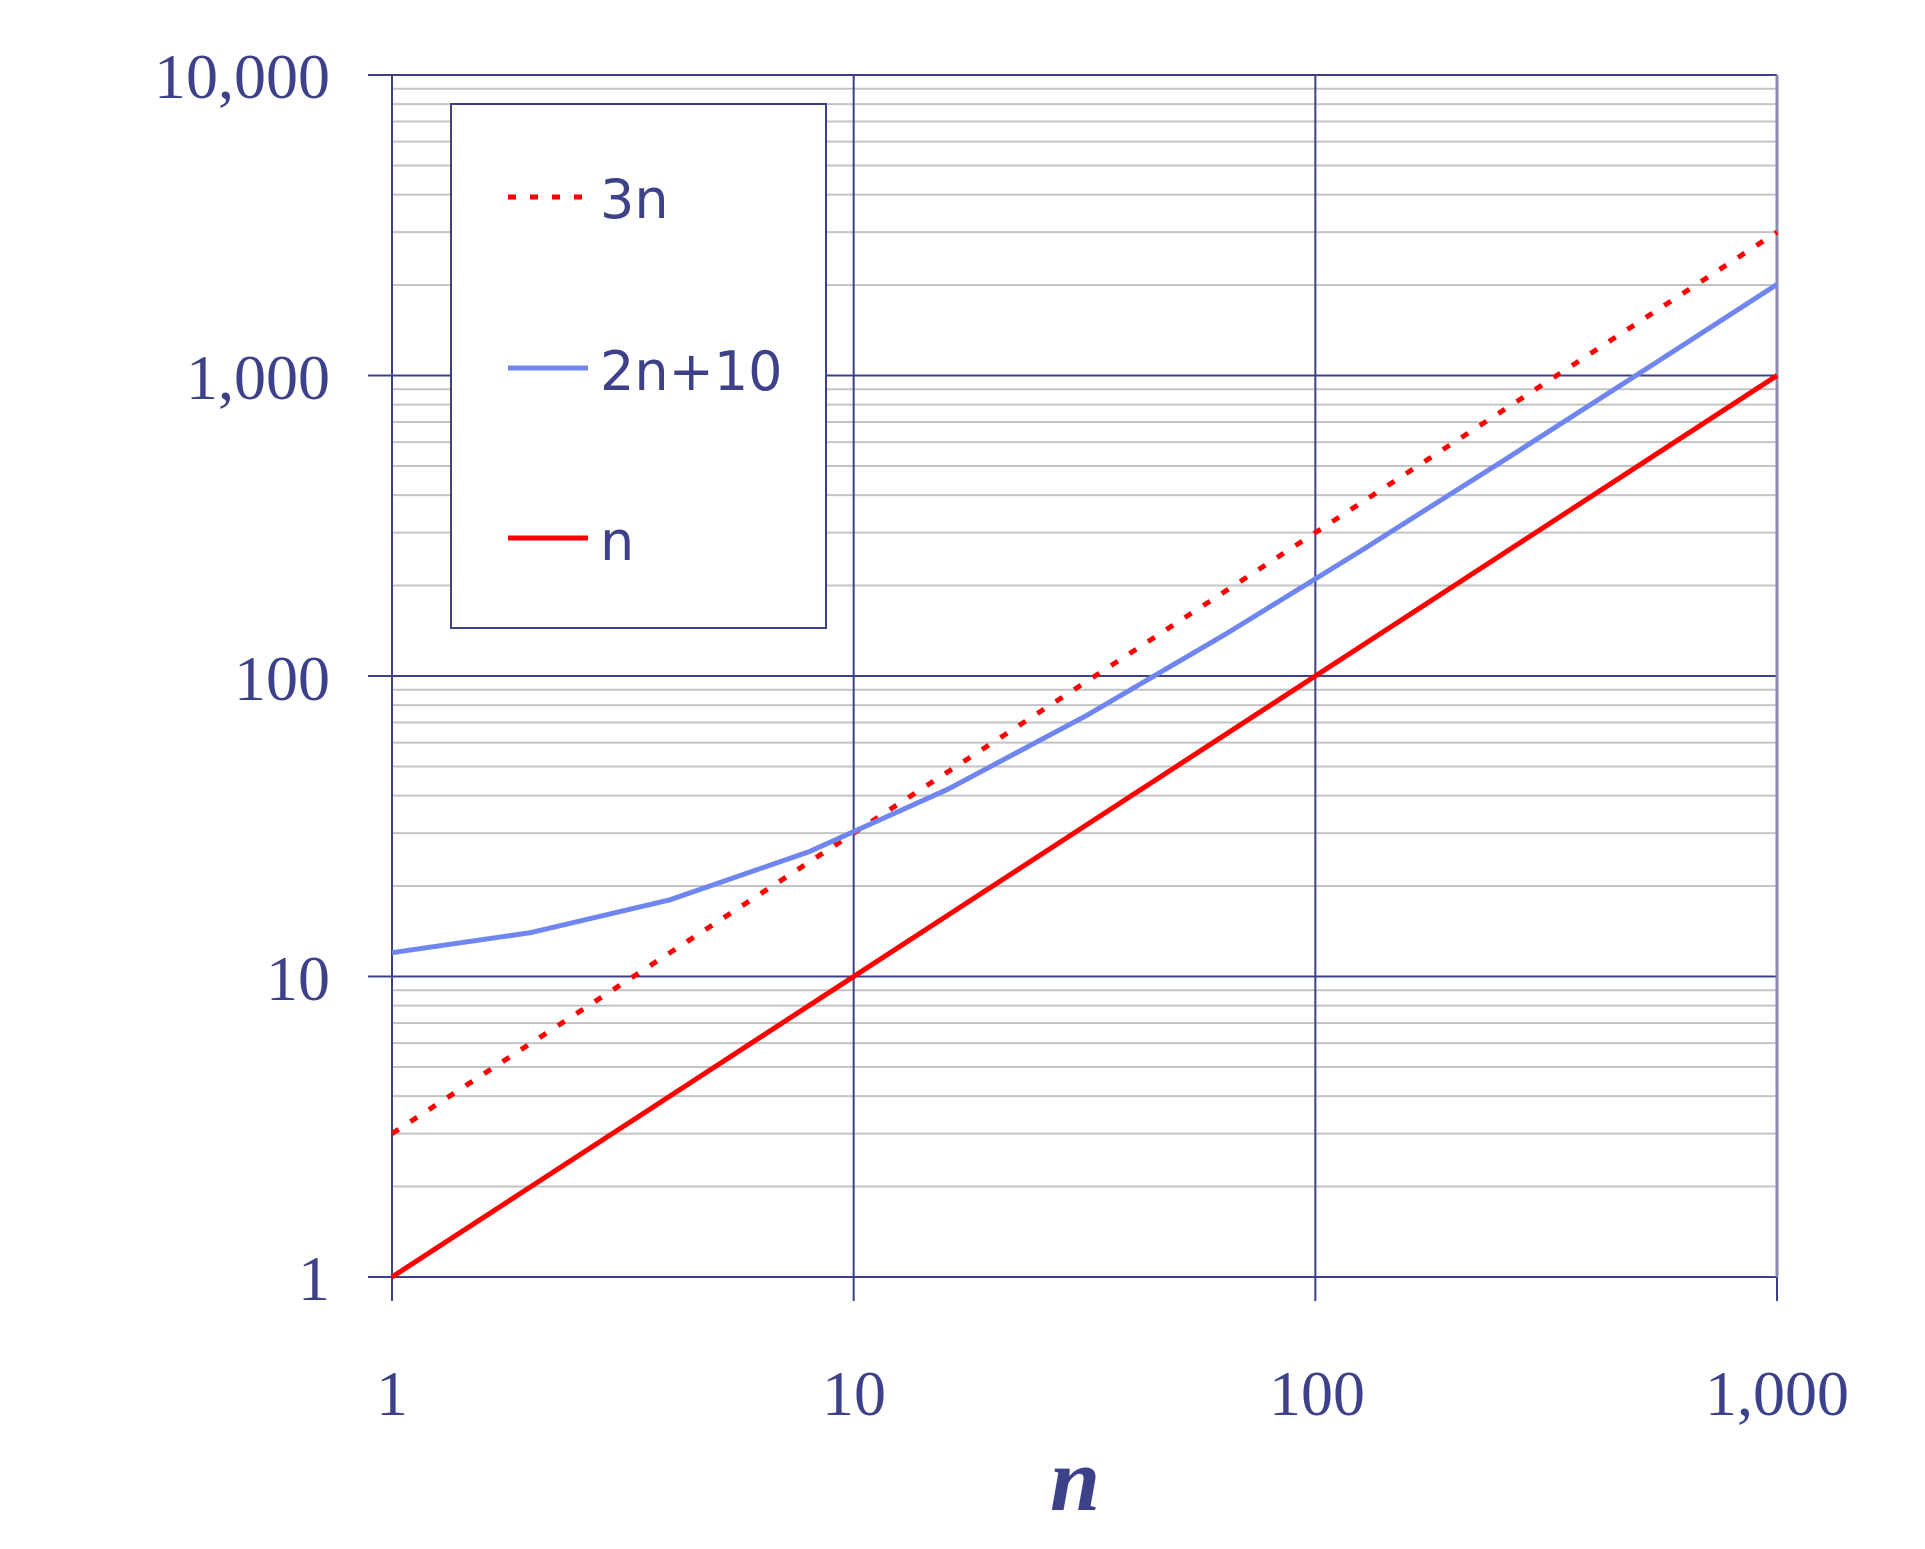 The height and width of the screenshot is (1549, 1925). Describe the element at coordinates (298, 978) in the screenshot. I see `y-tick-label: 10` at that location.